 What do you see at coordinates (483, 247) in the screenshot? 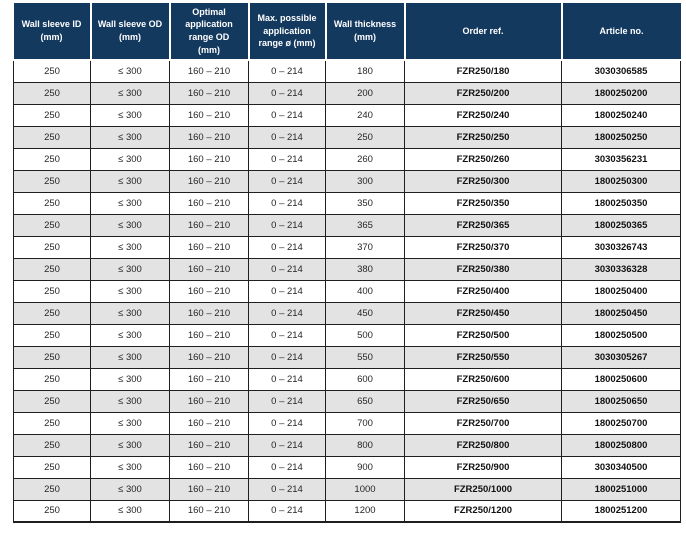
I see `cell-order-ref: FZR250/370` at bounding box center [483, 247].